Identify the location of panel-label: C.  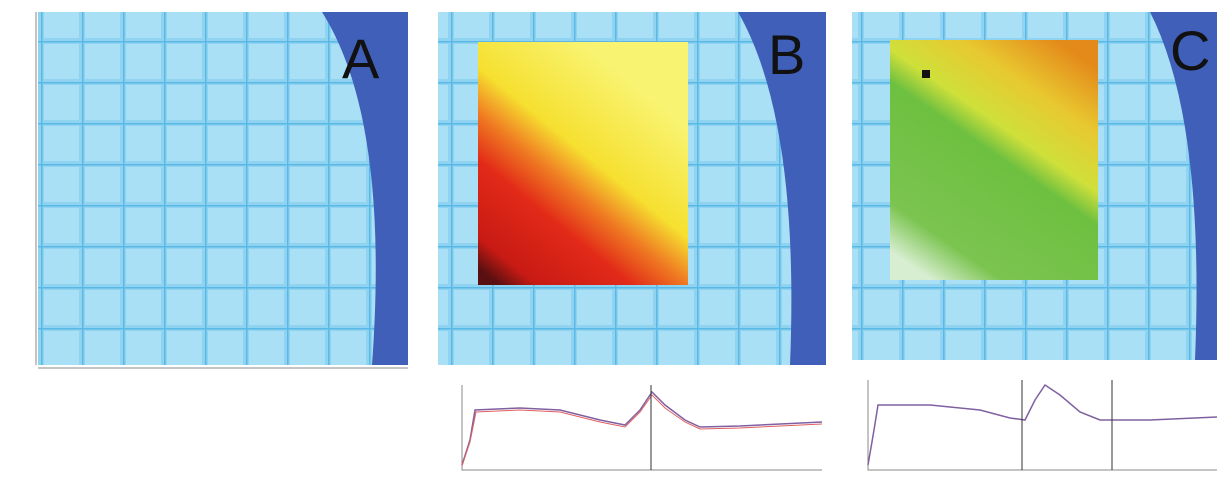
(1190, 50).